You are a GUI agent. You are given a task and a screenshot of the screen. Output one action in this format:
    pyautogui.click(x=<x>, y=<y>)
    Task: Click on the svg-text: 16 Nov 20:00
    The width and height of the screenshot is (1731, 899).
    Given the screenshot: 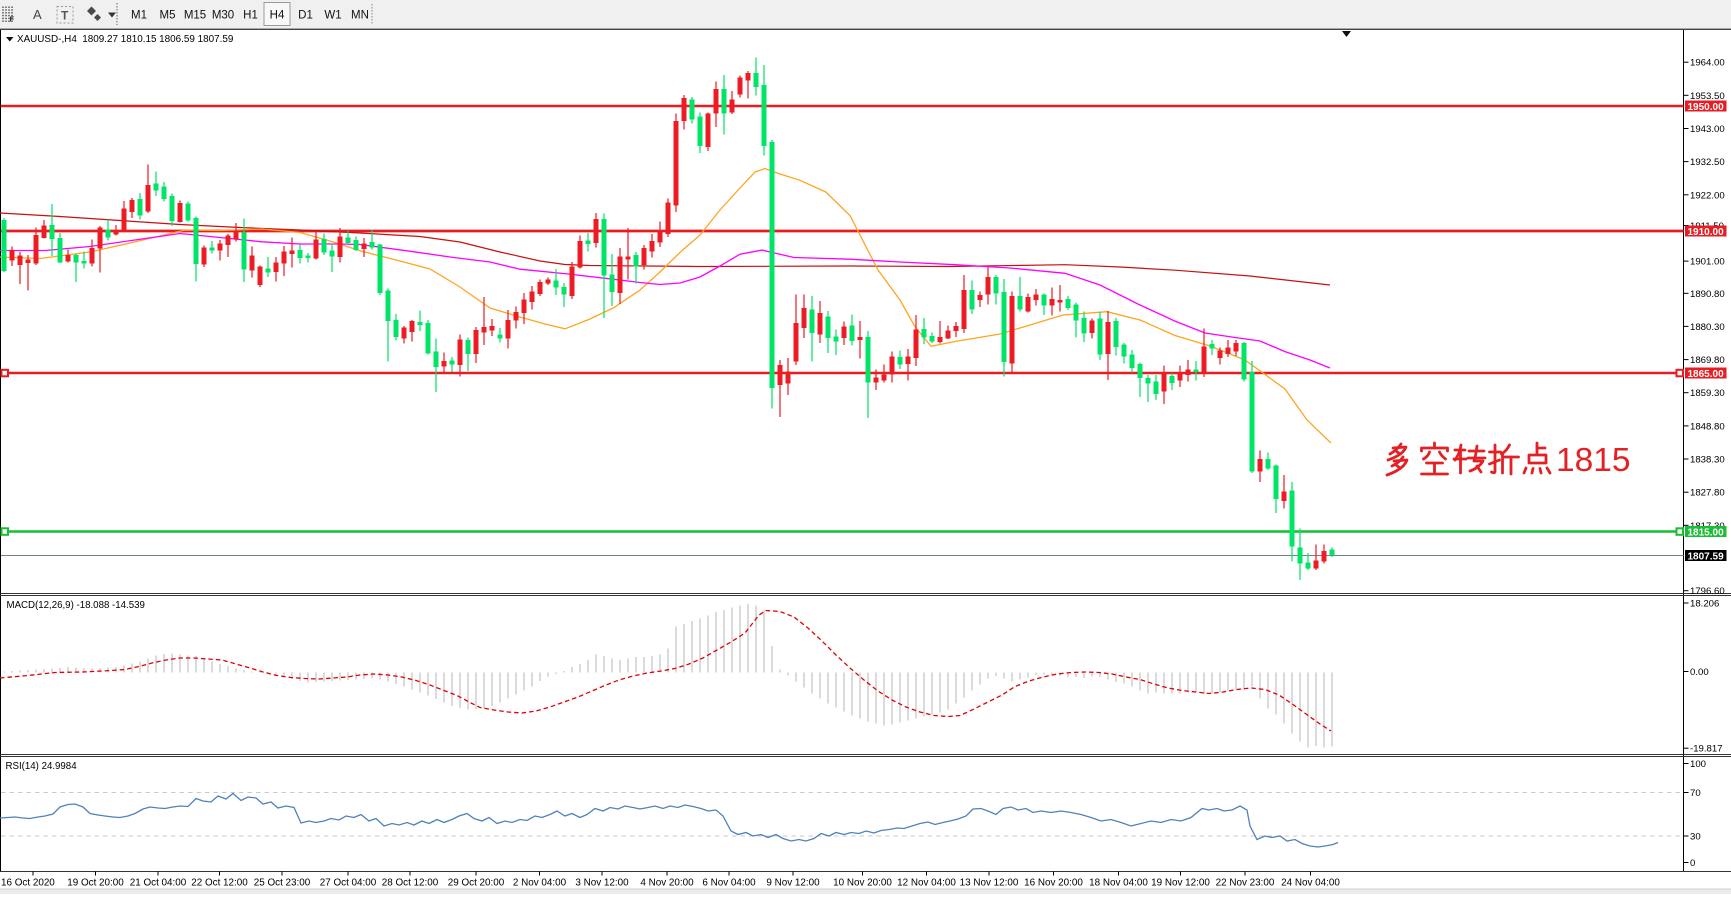 What is the action you would take?
    pyautogui.click(x=1053, y=883)
    